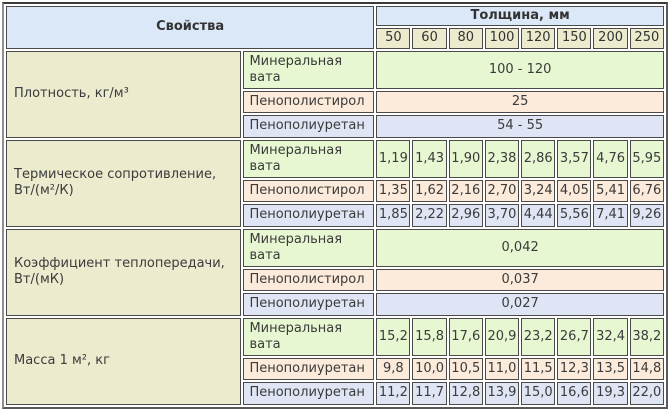 Image resolution: width=670 pixels, height=411 pixels. I want to click on property-label-heat-transfer: Коэффициент теплопередачи, Вт/(мК), so click(124, 272).